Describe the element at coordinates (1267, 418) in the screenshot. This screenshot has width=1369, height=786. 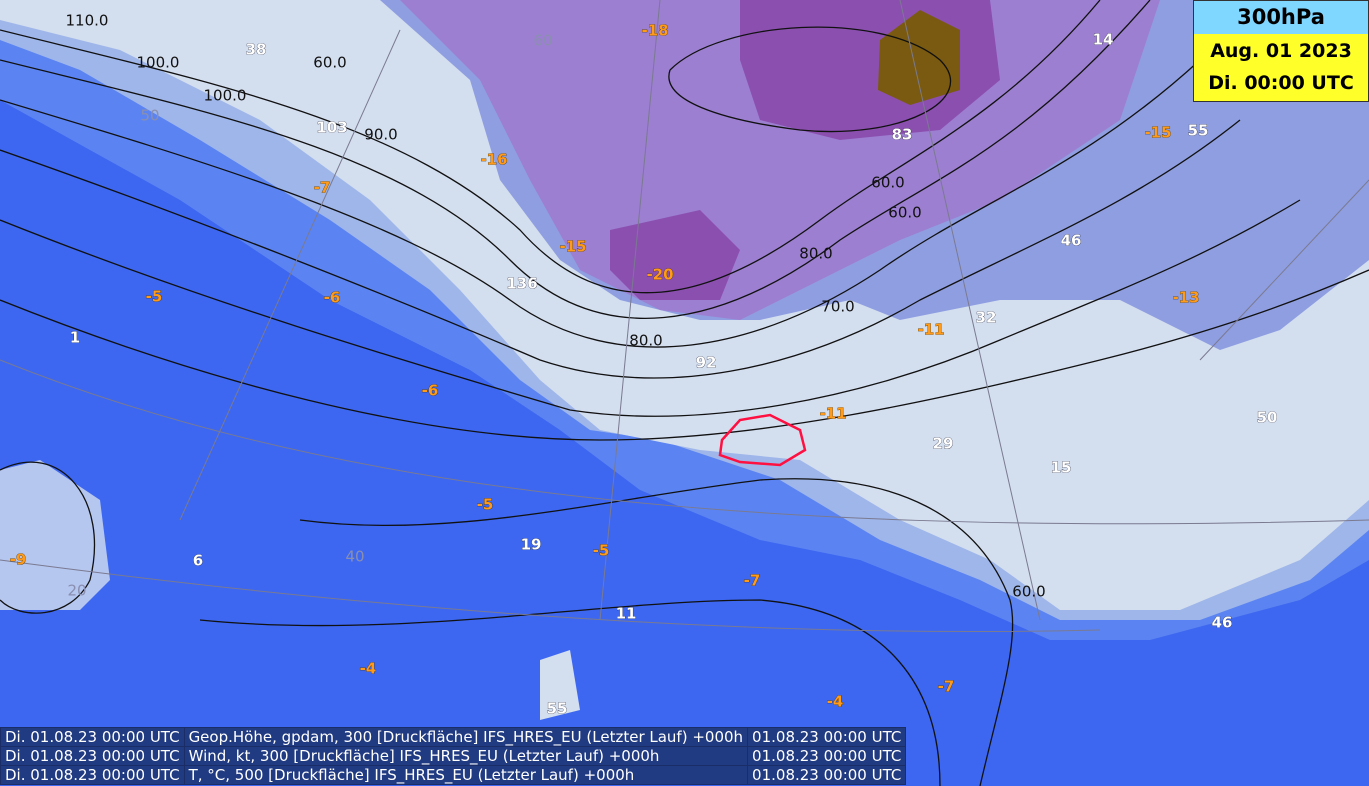
I see `wind-label: 50` at that location.